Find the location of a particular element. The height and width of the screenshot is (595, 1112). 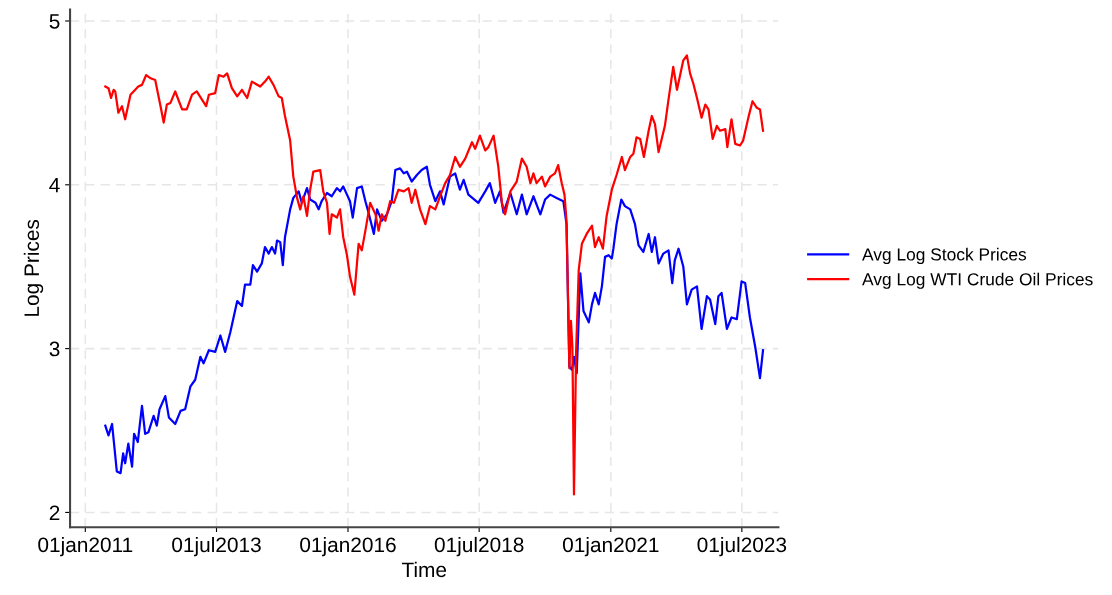

x-tick-label: 01jul2018 is located at coordinates (479, 546).